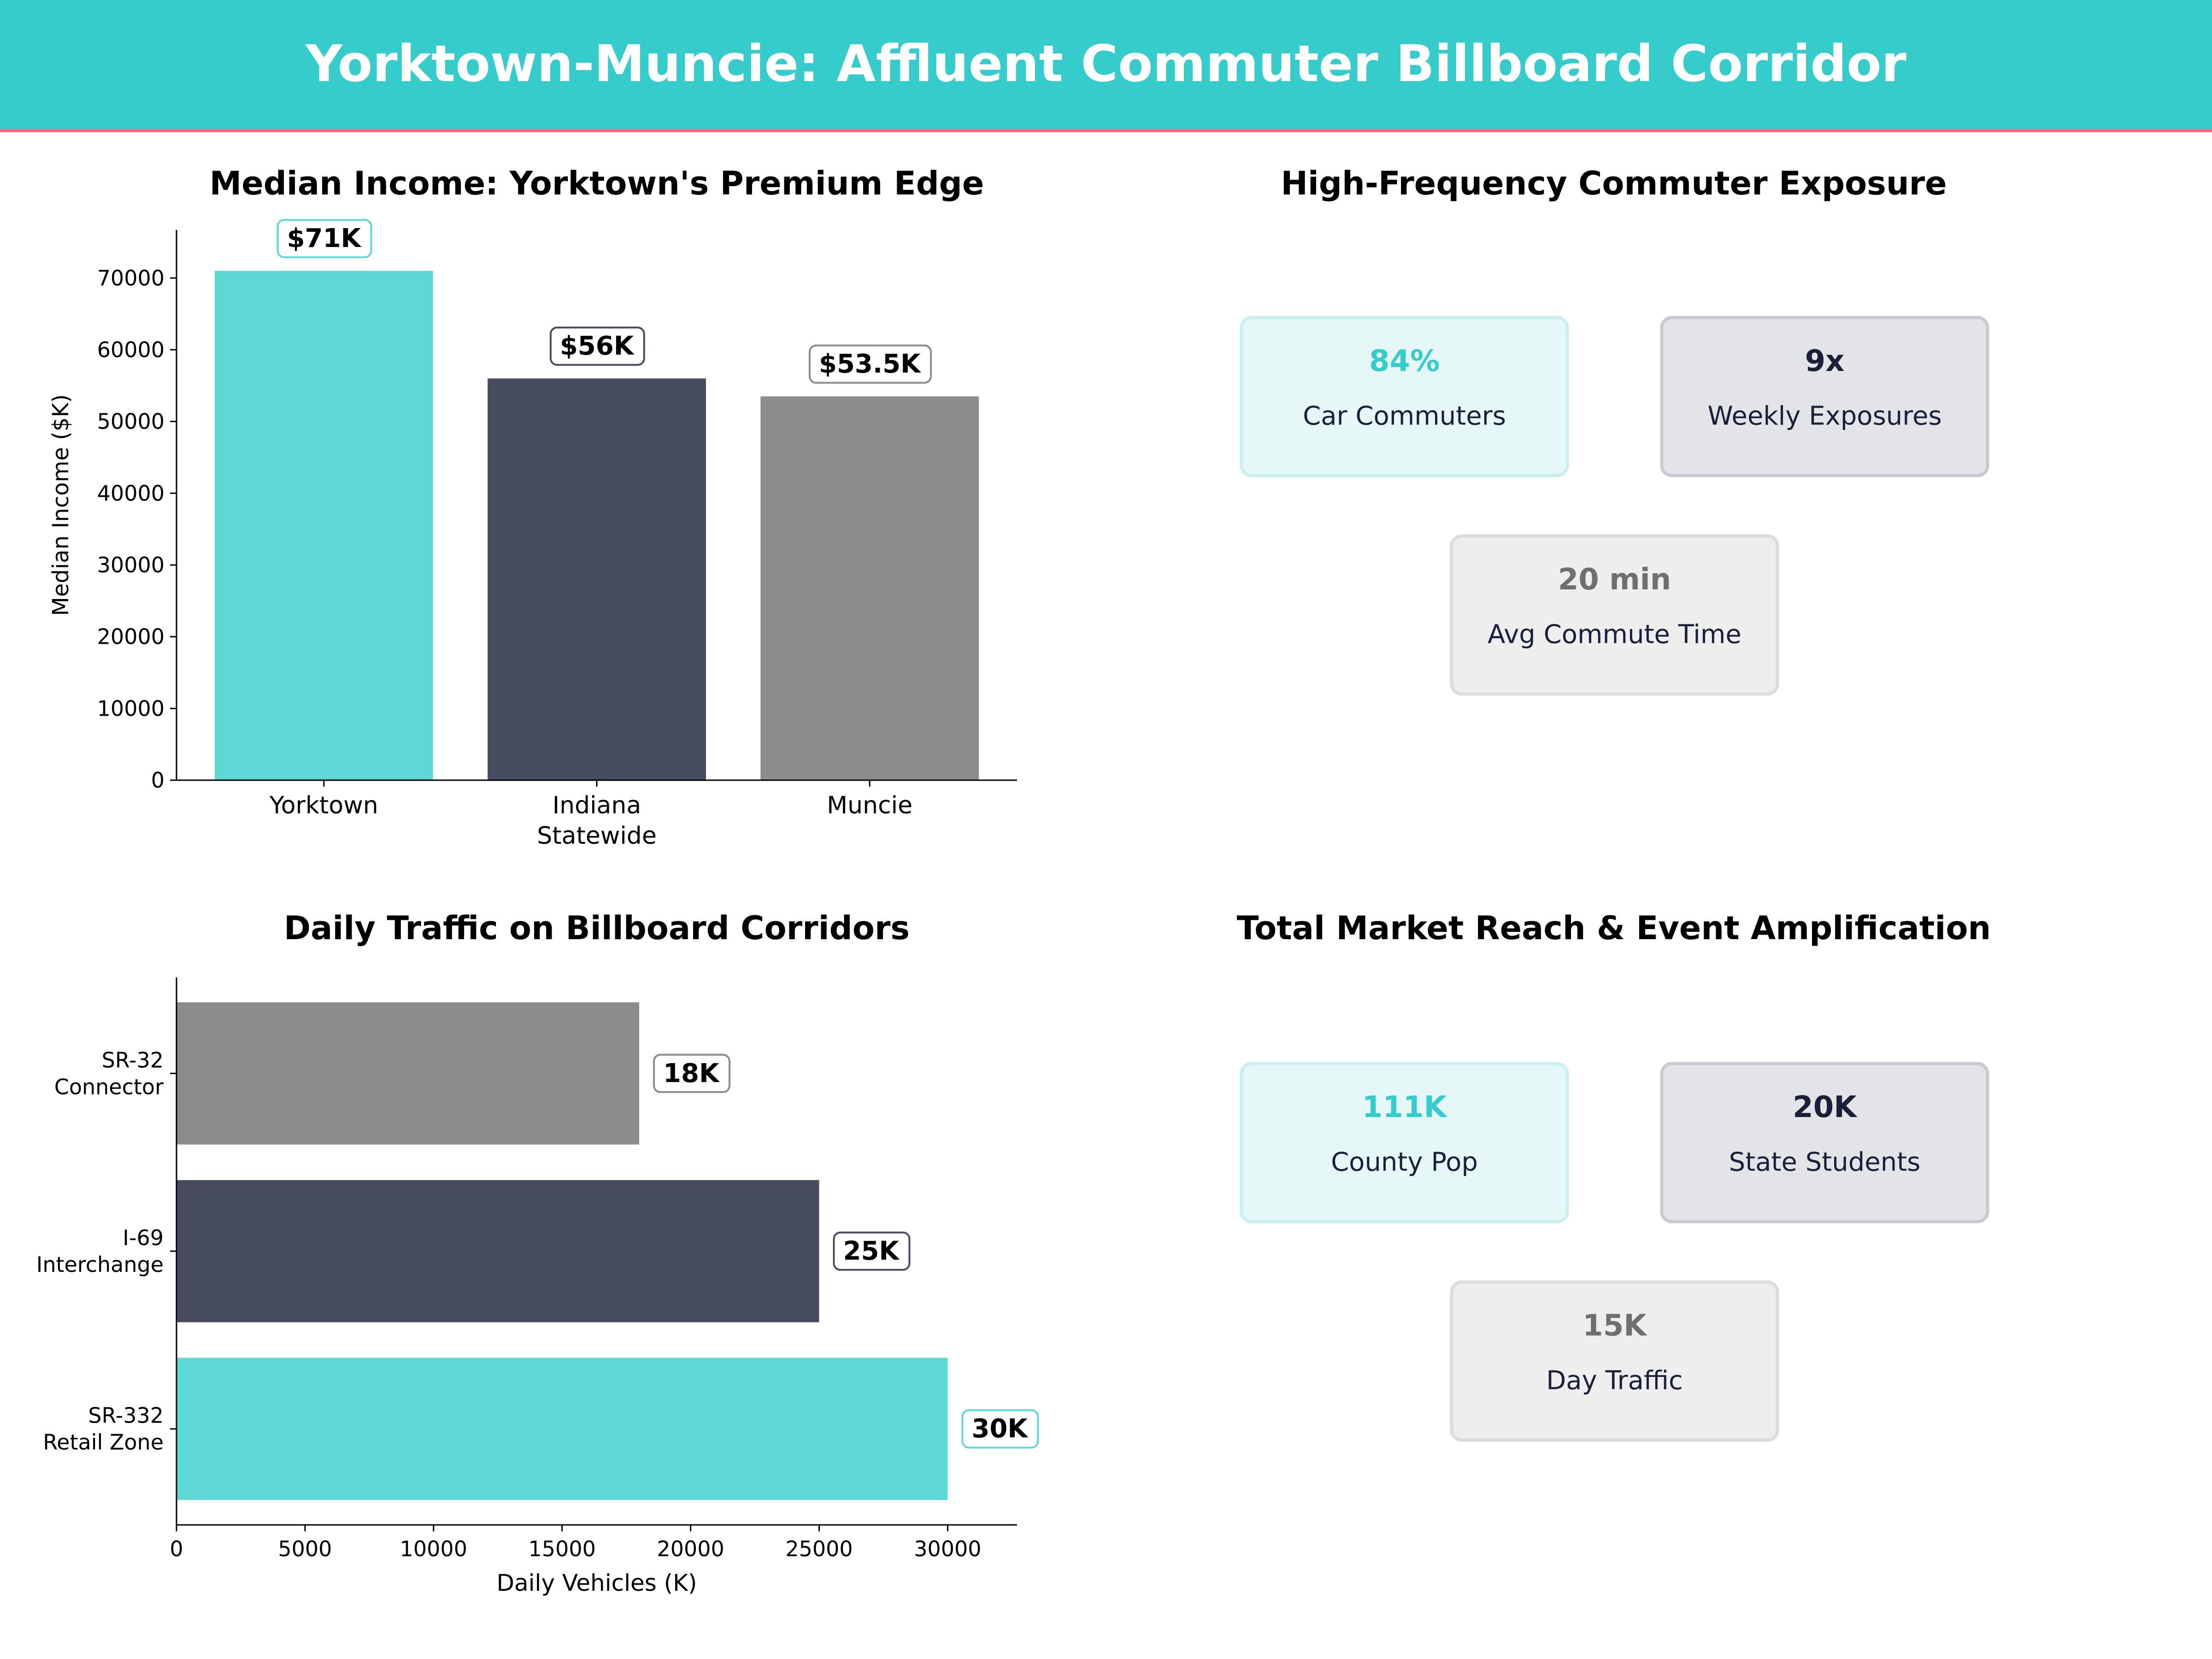  What do you see at coordinates (131, 349) in the screenshot?
I see `y-tick-label: 60000` at bounding box center [131, 349].